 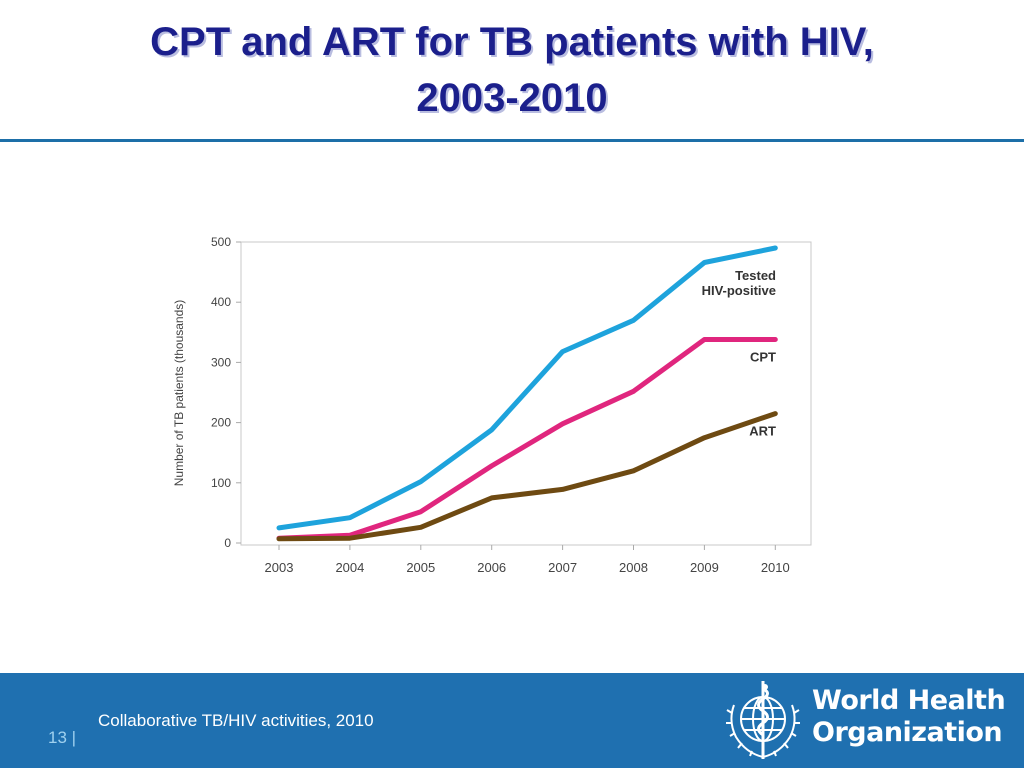 What do you see at coordinates (221, 362) in the screenshot?
I see `y-tick-label: 300` at bounding box center [221, 362].